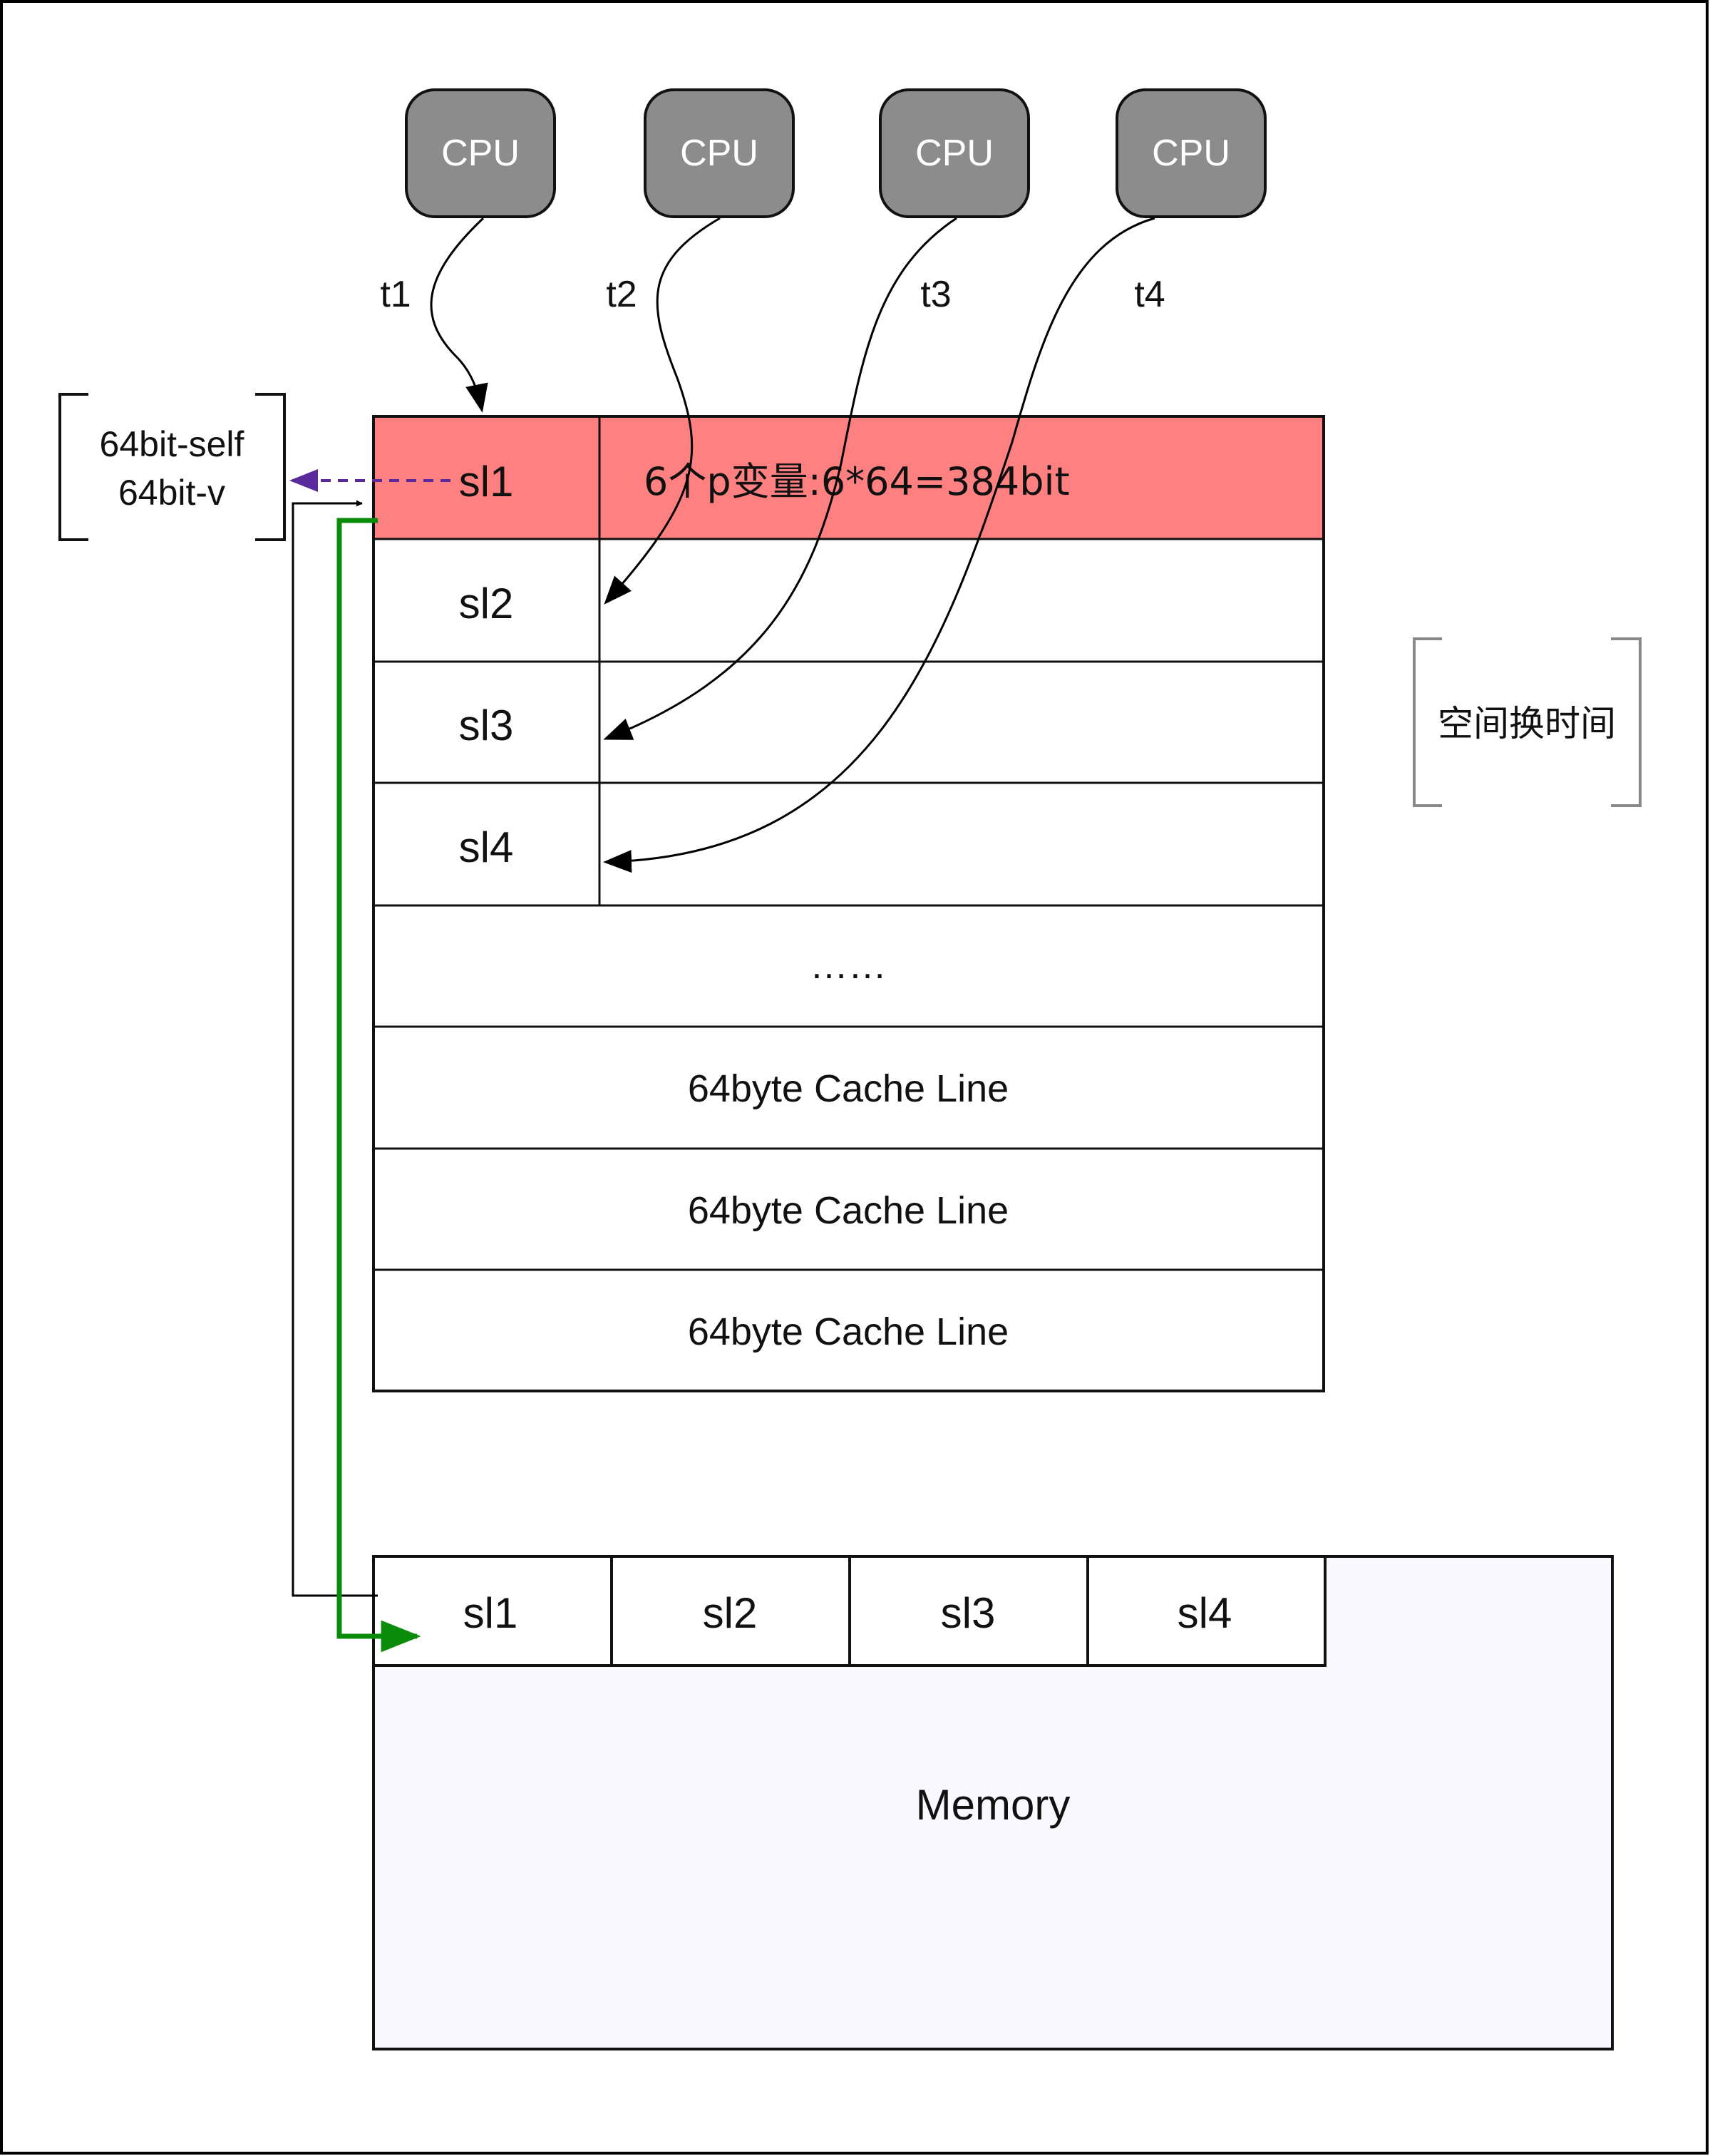 Image resolution: width=1710 pixels, height=2156 pixels. Describe the element at coordinates (487, 481) in the screenshot. I see `cache-slot-sl1: sl1` at that location.